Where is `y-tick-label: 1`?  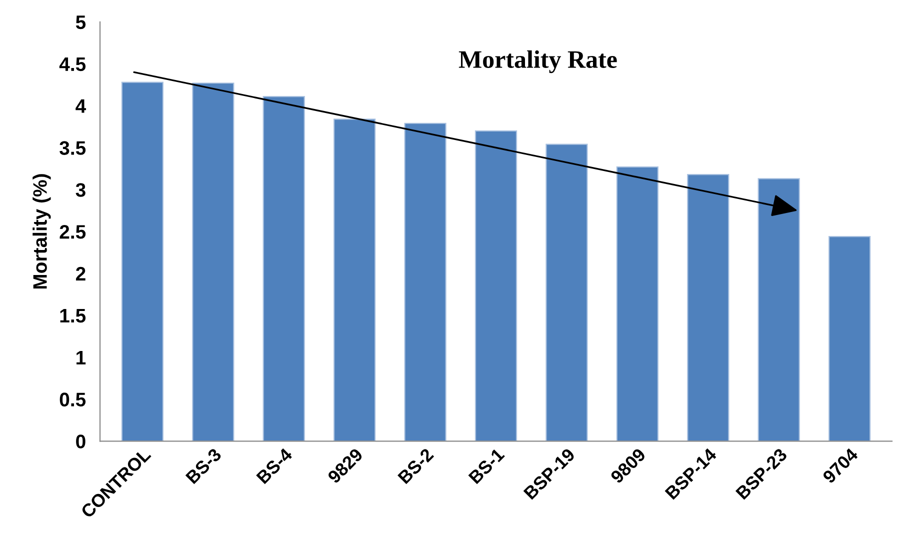
y-tick-label: 1 is located at coordinates (81, 357).